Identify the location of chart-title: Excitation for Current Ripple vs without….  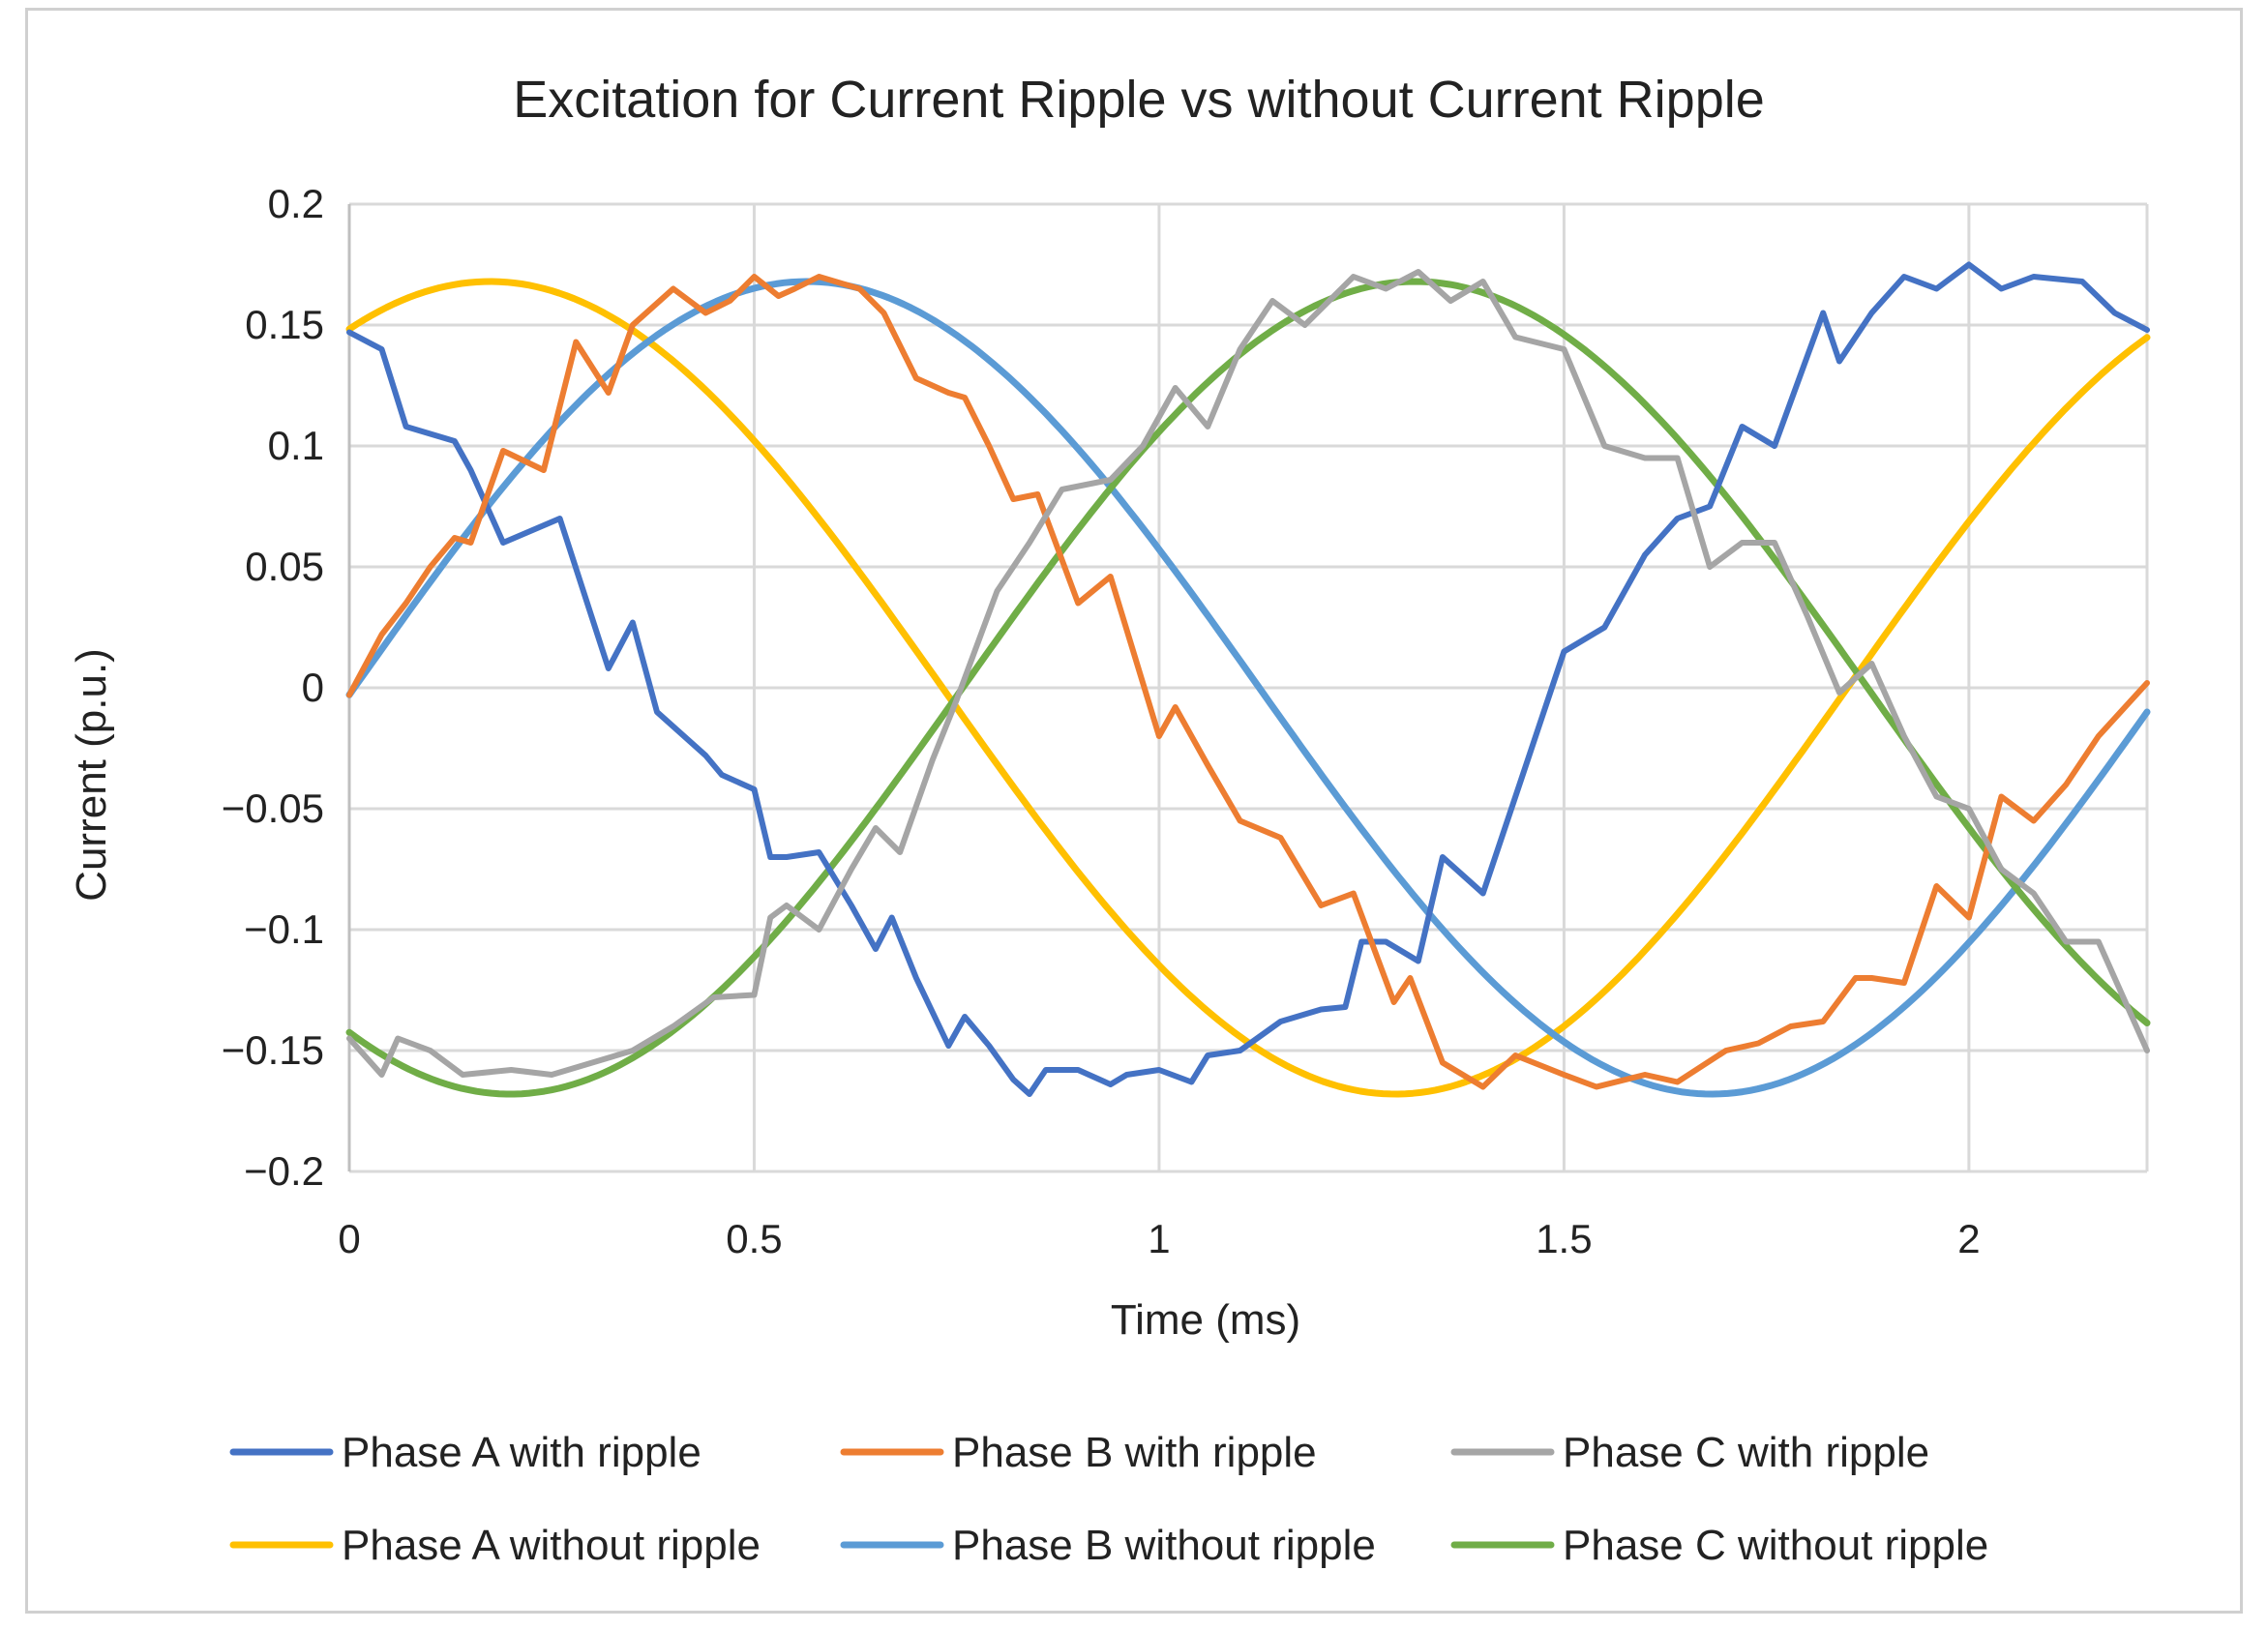
(1139, 100).